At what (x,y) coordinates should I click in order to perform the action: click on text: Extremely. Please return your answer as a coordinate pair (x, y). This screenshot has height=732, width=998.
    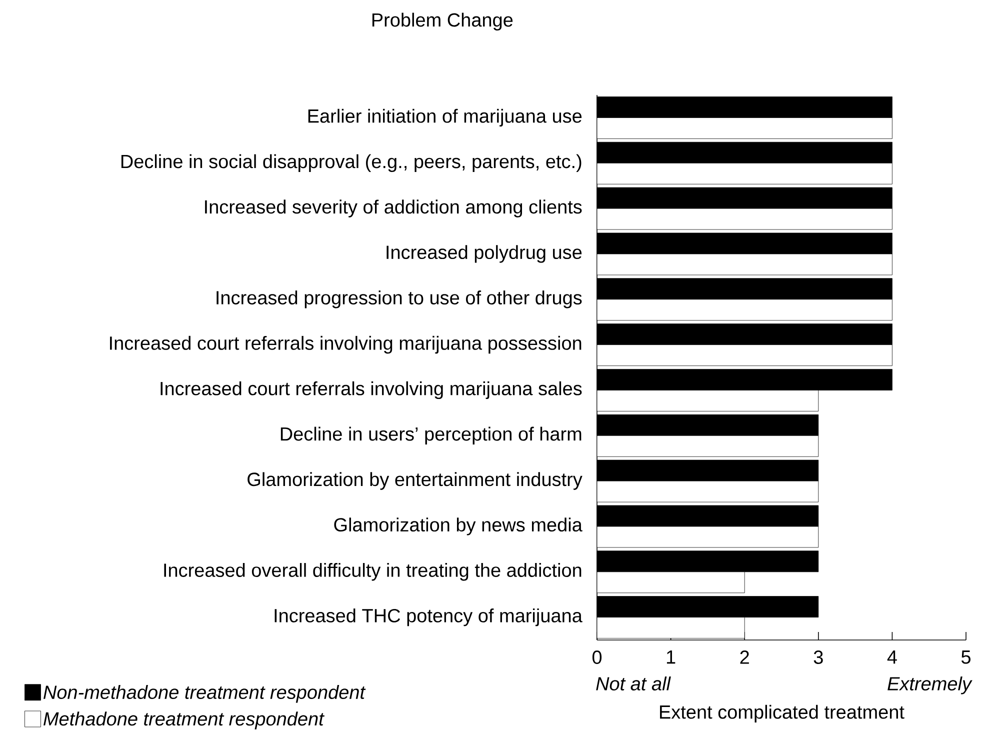
    Looking at the image, I should click on (930, 685).